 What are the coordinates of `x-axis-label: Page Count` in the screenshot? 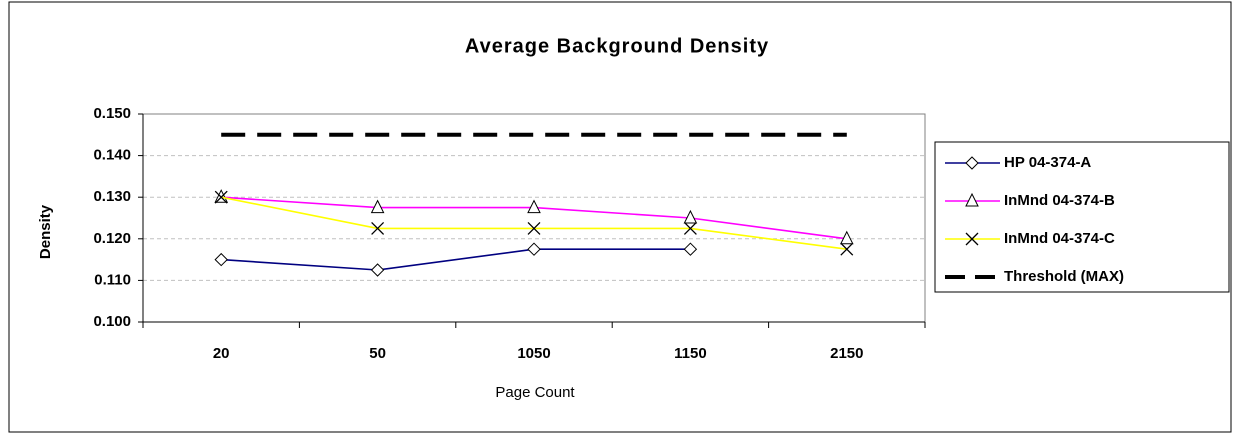 It's located at (535, 392).